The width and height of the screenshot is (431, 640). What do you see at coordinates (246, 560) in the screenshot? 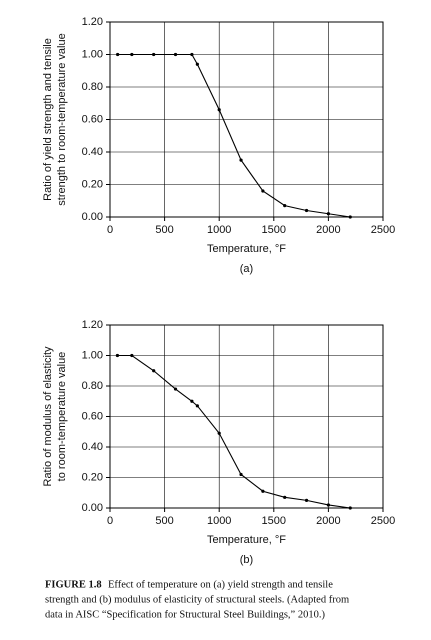
I see `panel-label: (b)` at bounding box center [246, 560].